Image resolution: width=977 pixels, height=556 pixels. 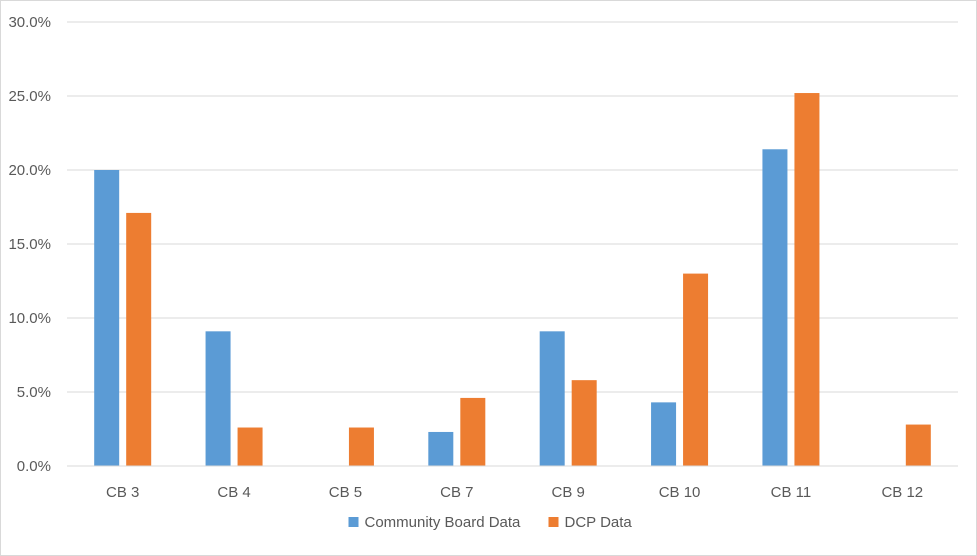 I want to click on bar-community-board-cb9, so click(x=552, y=398).